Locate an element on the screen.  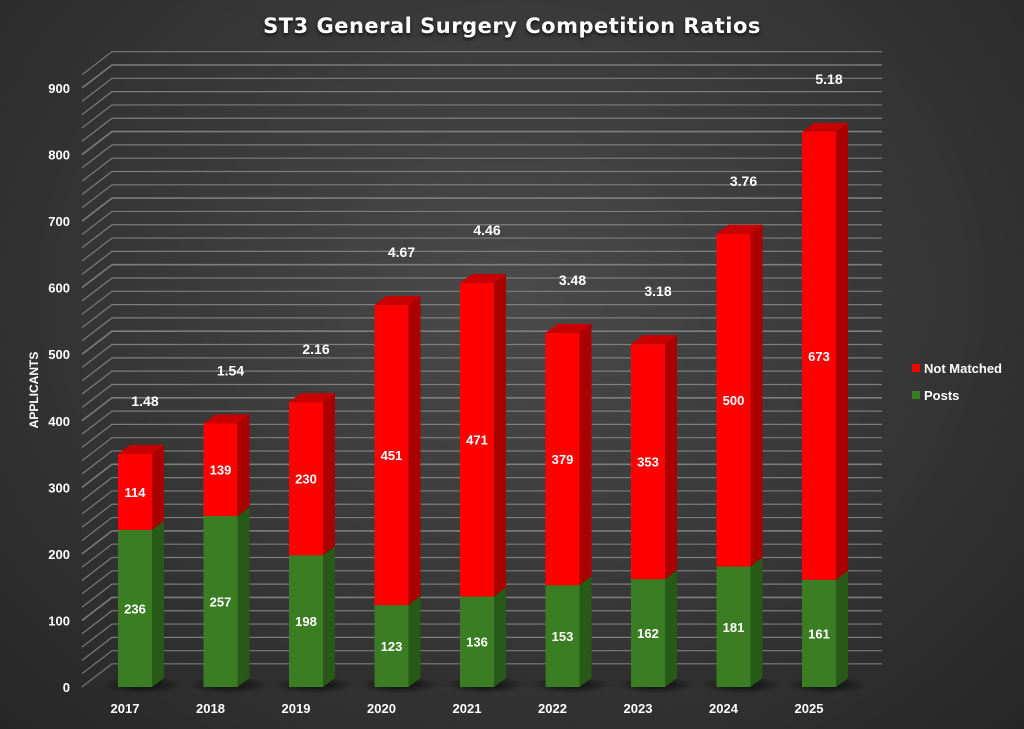
bar-value-label: 257 is located at coordinates (221, 601).